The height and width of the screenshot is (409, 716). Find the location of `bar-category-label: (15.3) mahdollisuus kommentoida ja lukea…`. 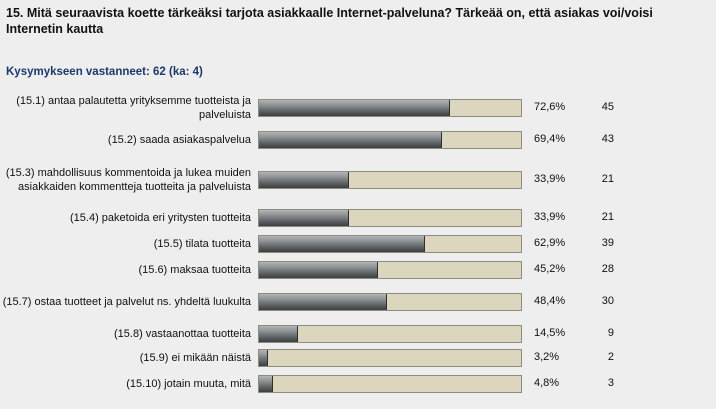

bar-category-label: (15.3) mahdollisuus kommentoida ja lukea… is located at coordinates (128, 180).